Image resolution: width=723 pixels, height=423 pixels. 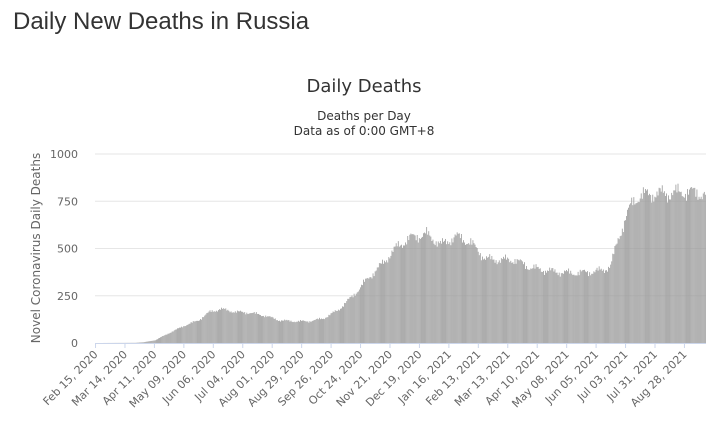 I want to click on chart-subtitle-line2: Data as of 0:00 GMT+8, so click(x=364, y=131).